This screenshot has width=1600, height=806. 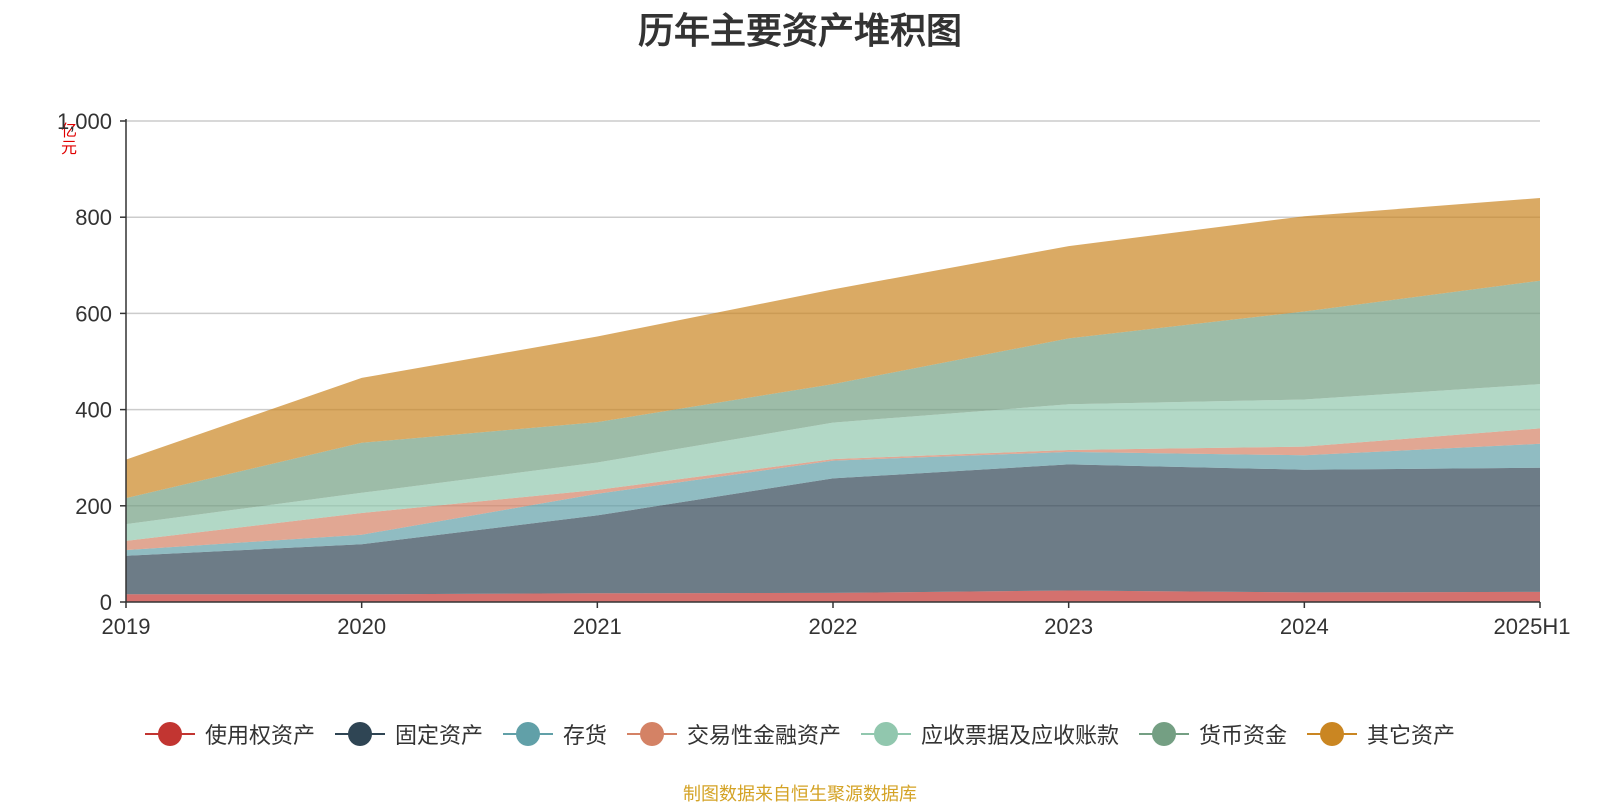 I want to click on data-source-note: 制图数据来自恒生聚源数据库, so click(x=800, y=794).